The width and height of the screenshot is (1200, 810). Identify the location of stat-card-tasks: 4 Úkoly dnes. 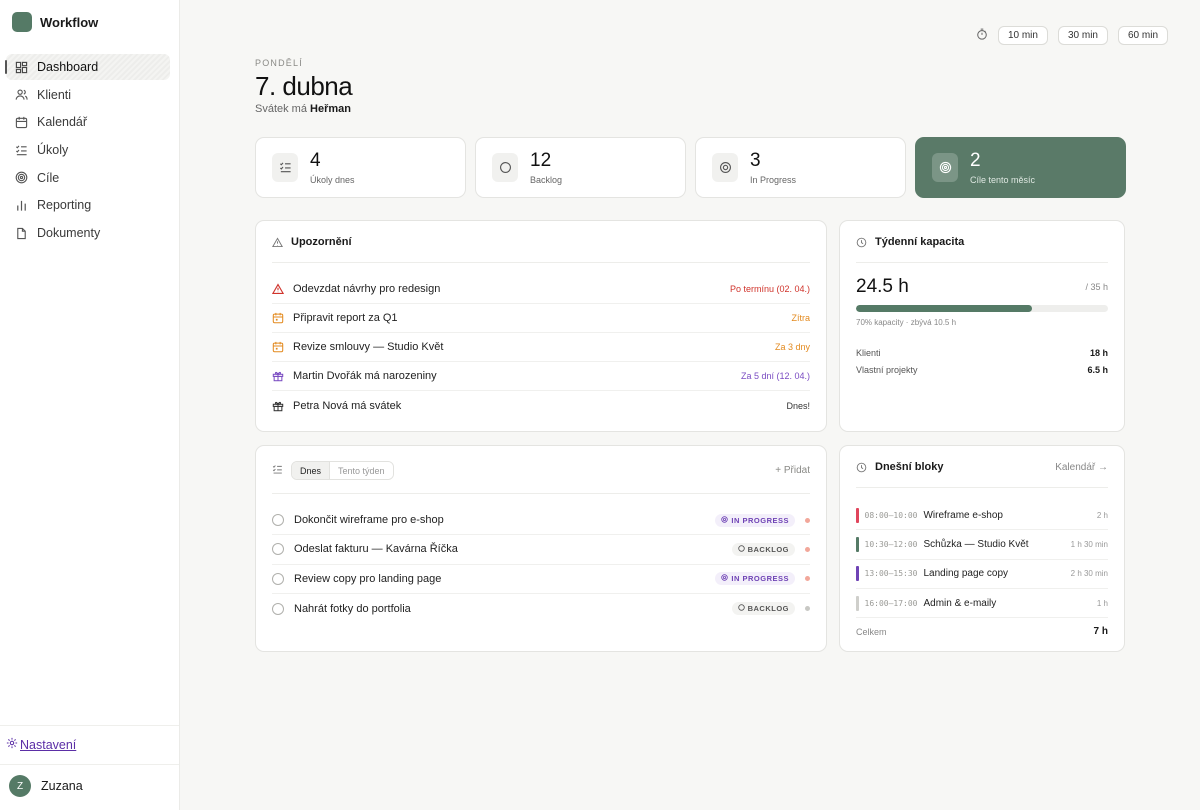
(360, 167).